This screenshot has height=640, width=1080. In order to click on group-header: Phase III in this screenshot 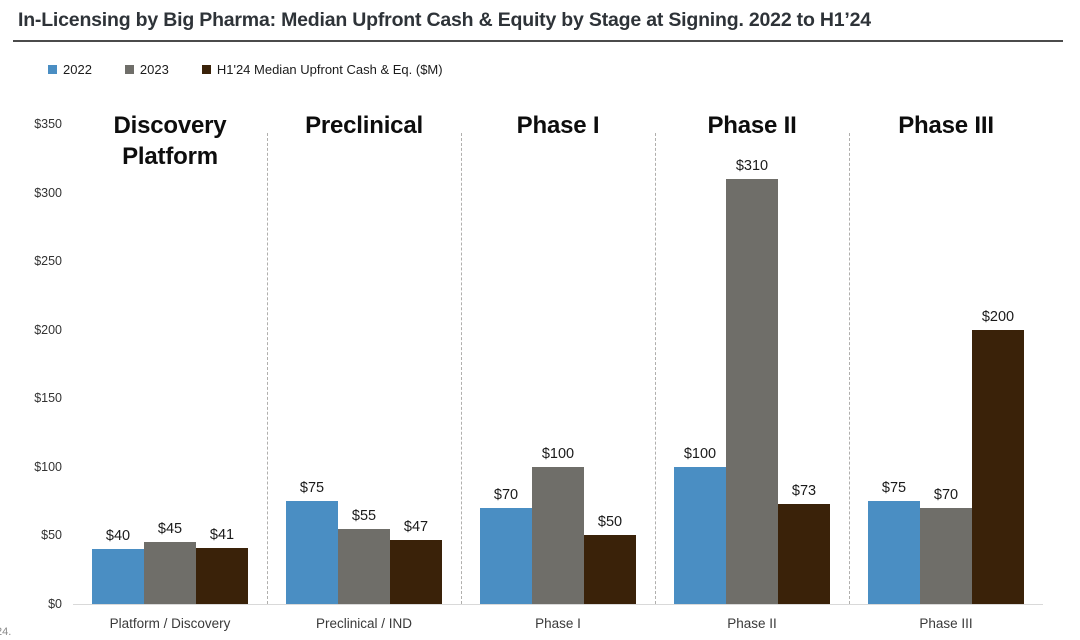, I will do `click(946, 125)`.